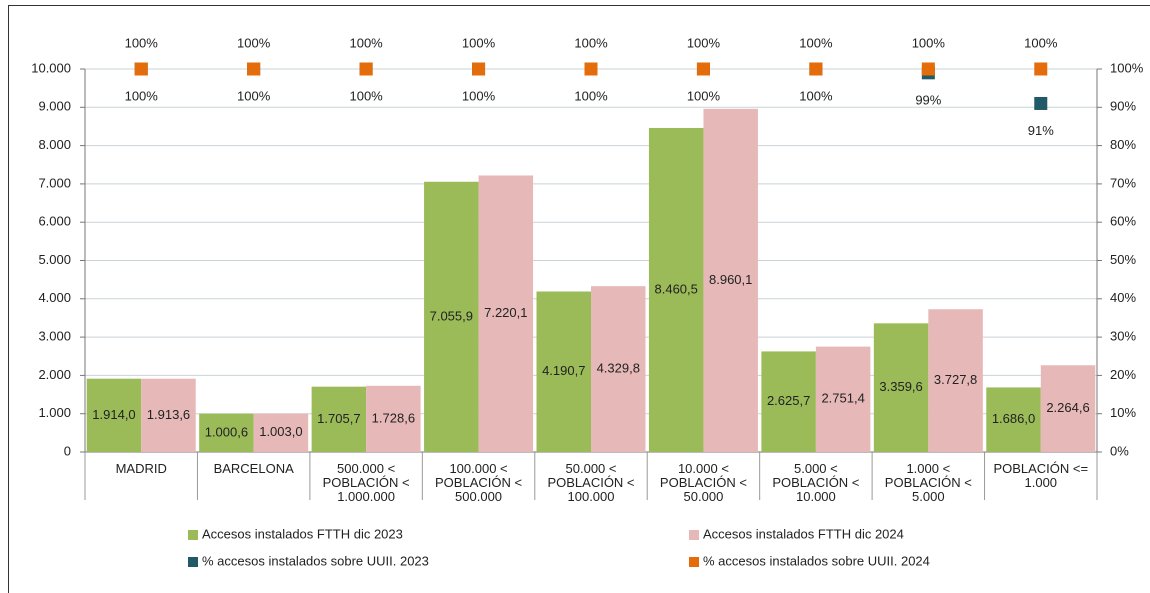  Describe the element at coordinates (254, 468) in the screenshot. I see `x-tick-line: BARCELONA` at that location.